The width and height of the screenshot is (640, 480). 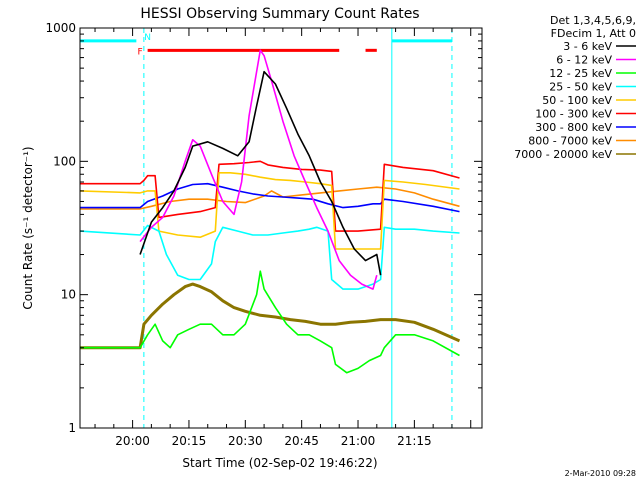 I want to click on x-tick-label: 20:45, so click(x=301, y=441).